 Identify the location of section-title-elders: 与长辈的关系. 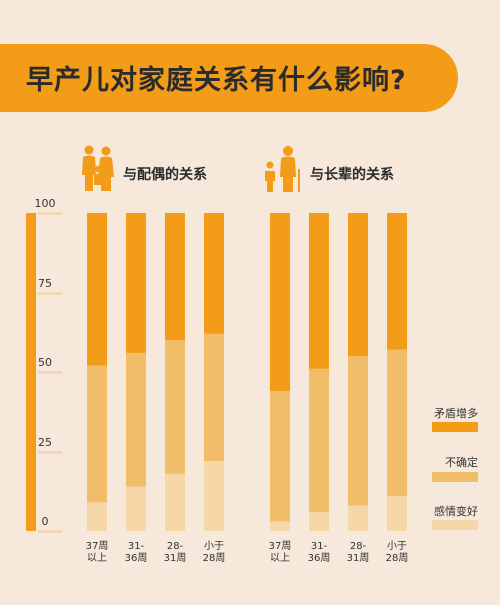
(352, 175).